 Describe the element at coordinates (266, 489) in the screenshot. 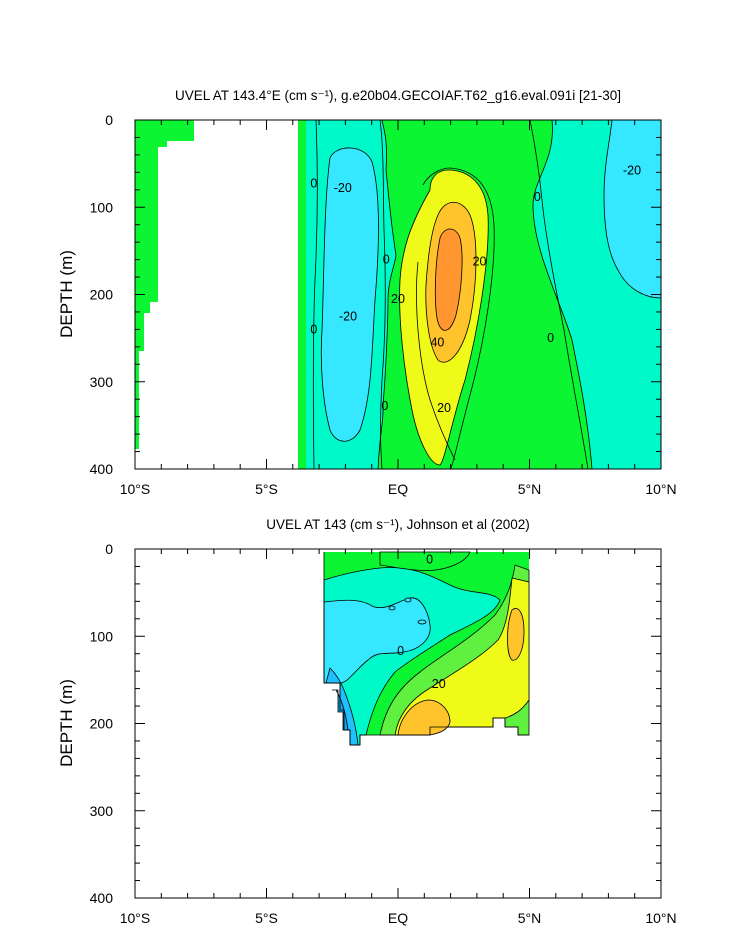

I see `top-x-tick-label: 5°S` at that location.